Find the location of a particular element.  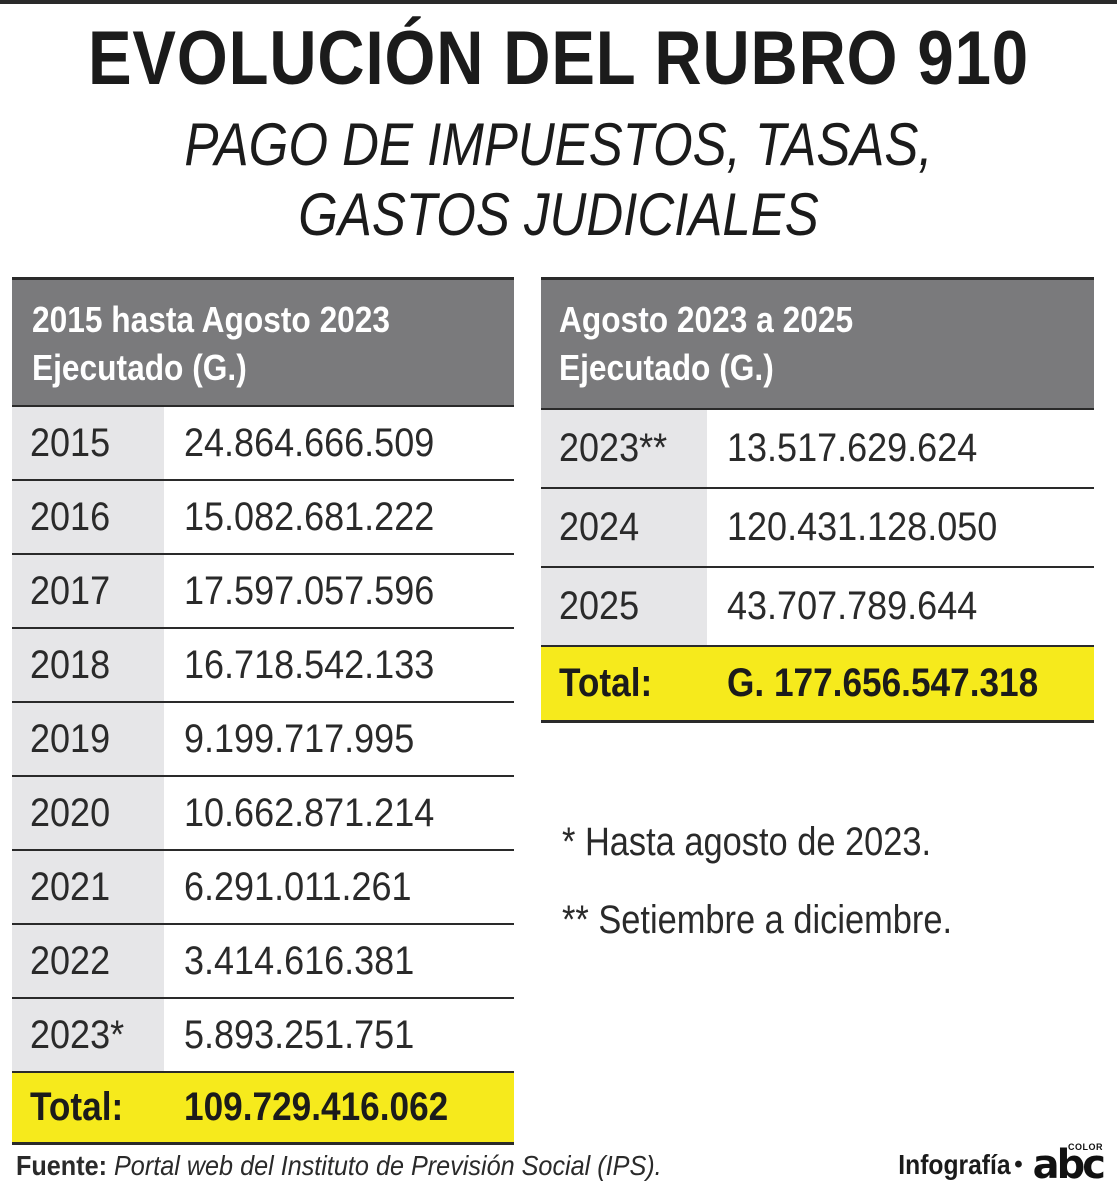

value-text: 9.199.717.995 is located at coordinates (299, 738).